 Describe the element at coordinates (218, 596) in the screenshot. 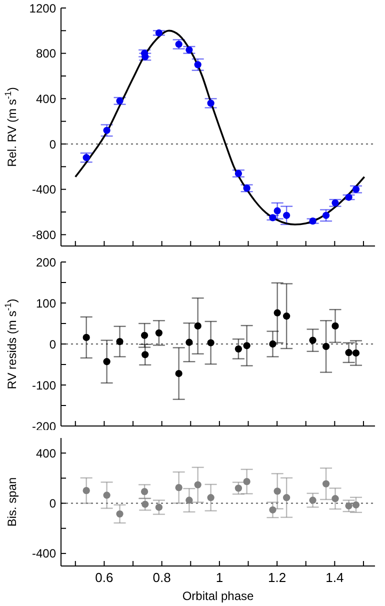

I see `x-axis-title: Orbital phase` at that location.